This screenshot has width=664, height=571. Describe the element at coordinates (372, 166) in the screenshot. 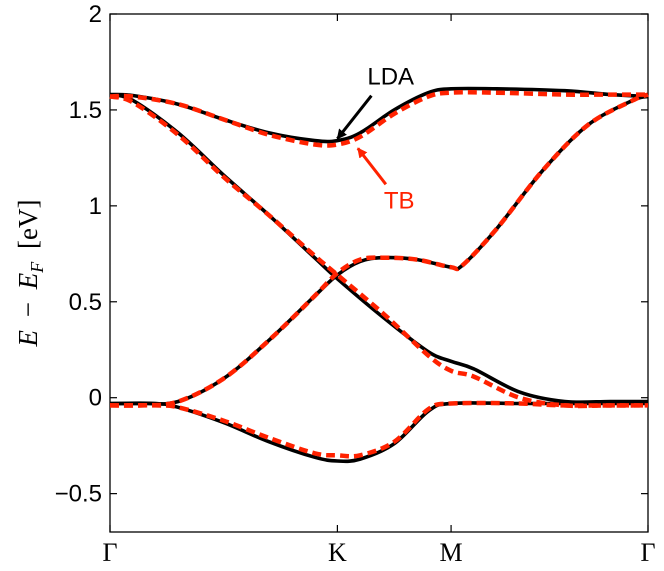

I see `tb-arrow` at that location.